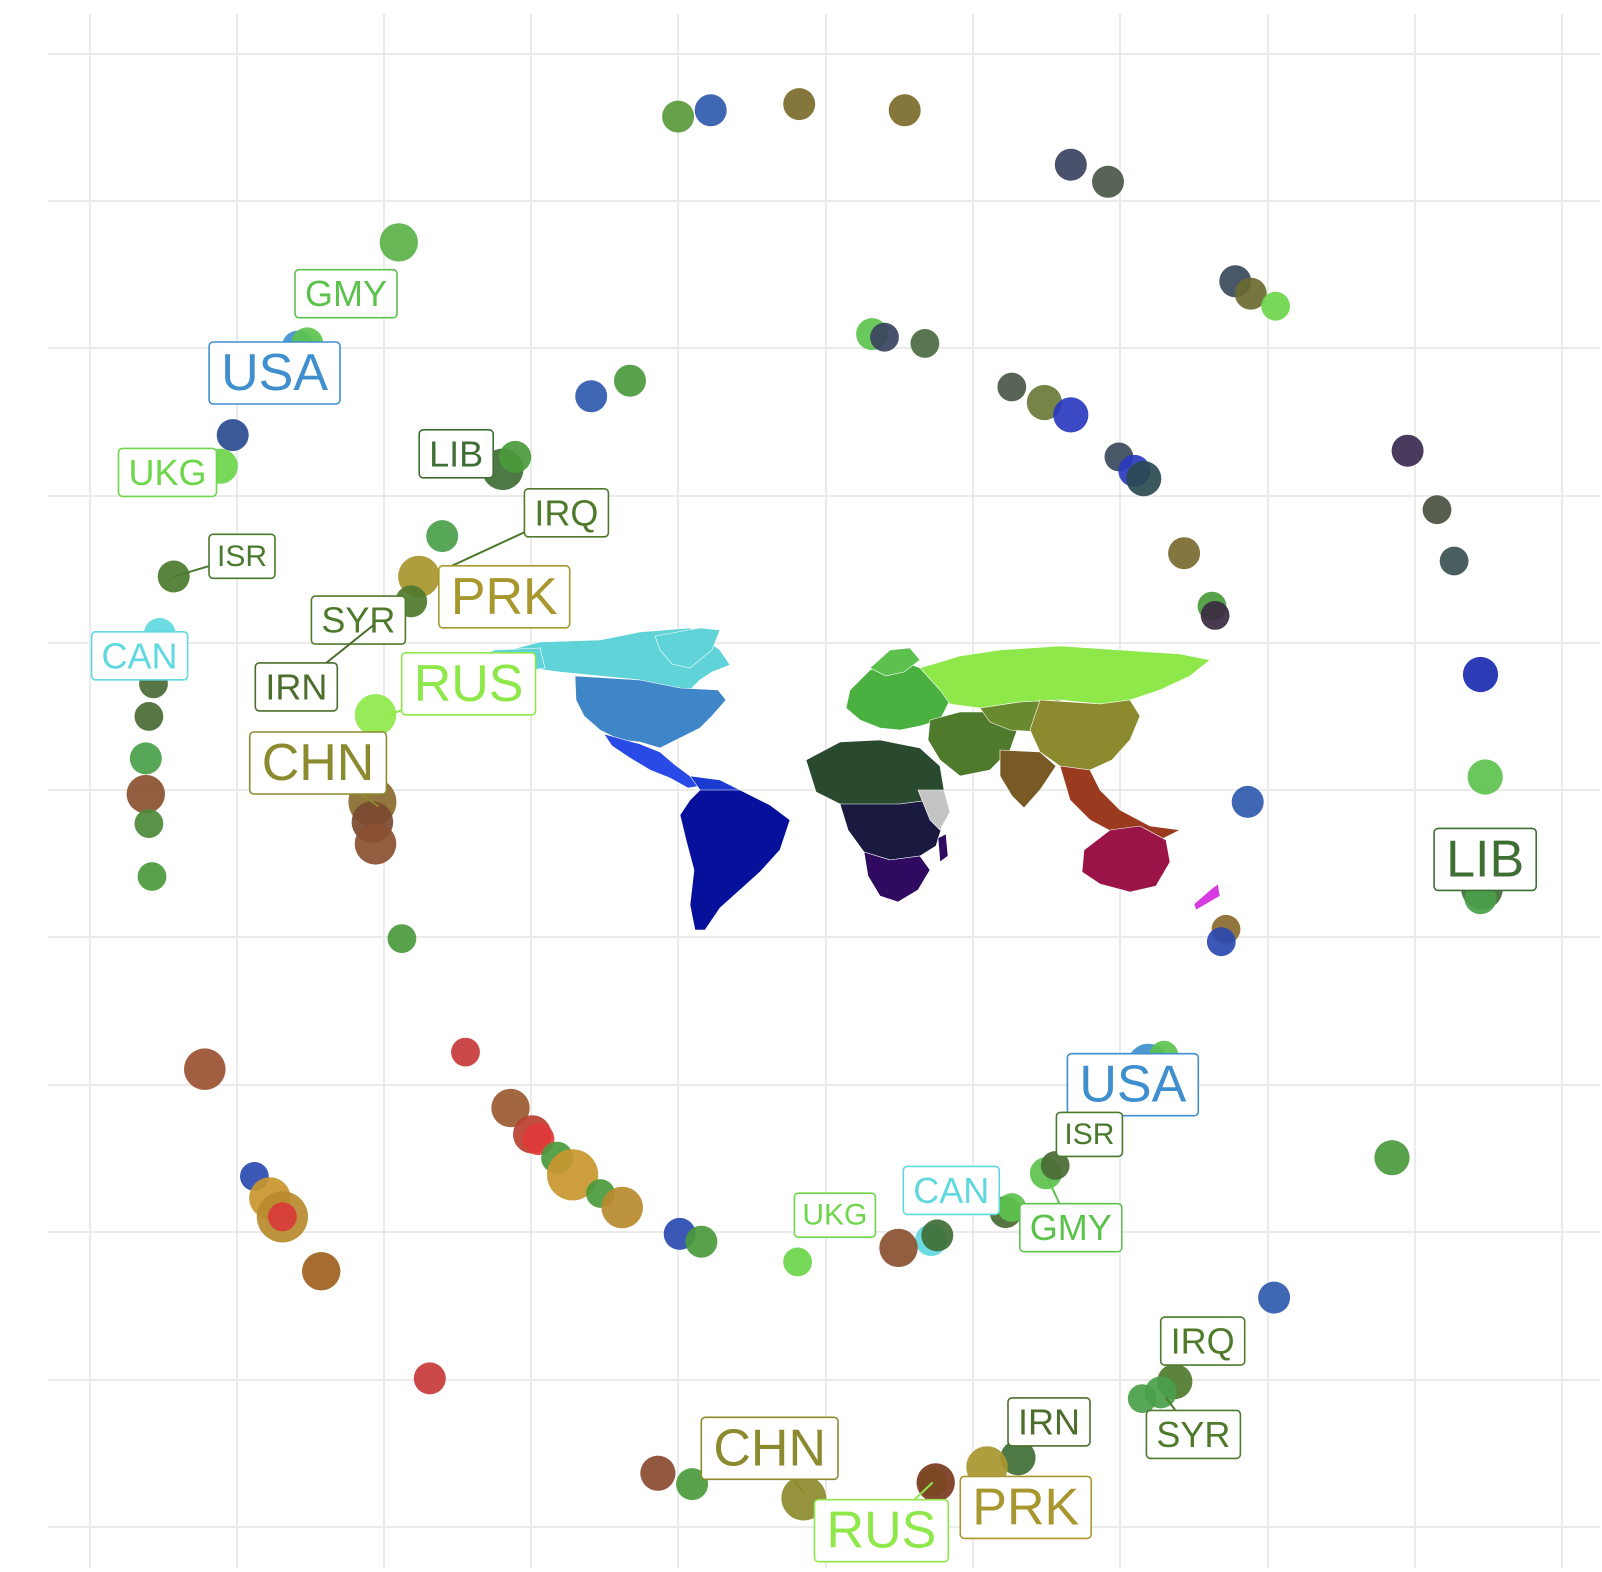 This screenshot has width=1602, height=1572. I want to click on country-label-ukg: UKG, so click(835, 1215).